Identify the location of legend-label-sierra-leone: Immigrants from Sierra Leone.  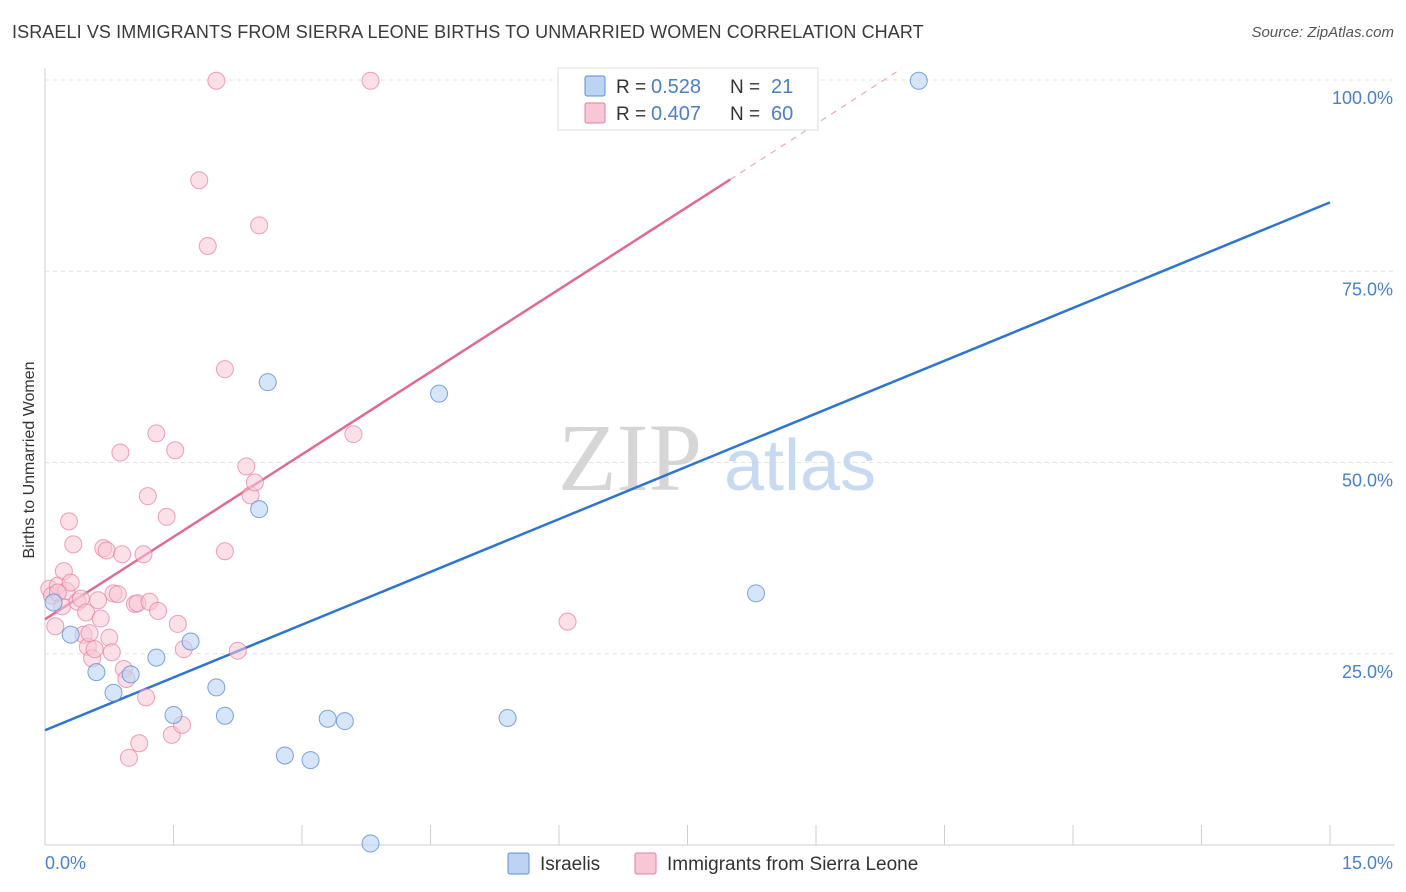
(792, 864).